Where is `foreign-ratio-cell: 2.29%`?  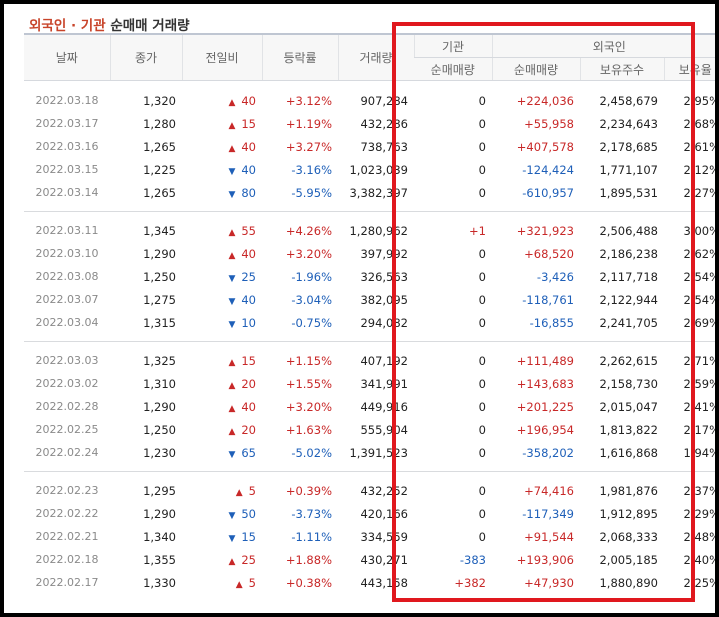
foreign-ratio-cell: 2.29% is located at coordinates (699, 513).